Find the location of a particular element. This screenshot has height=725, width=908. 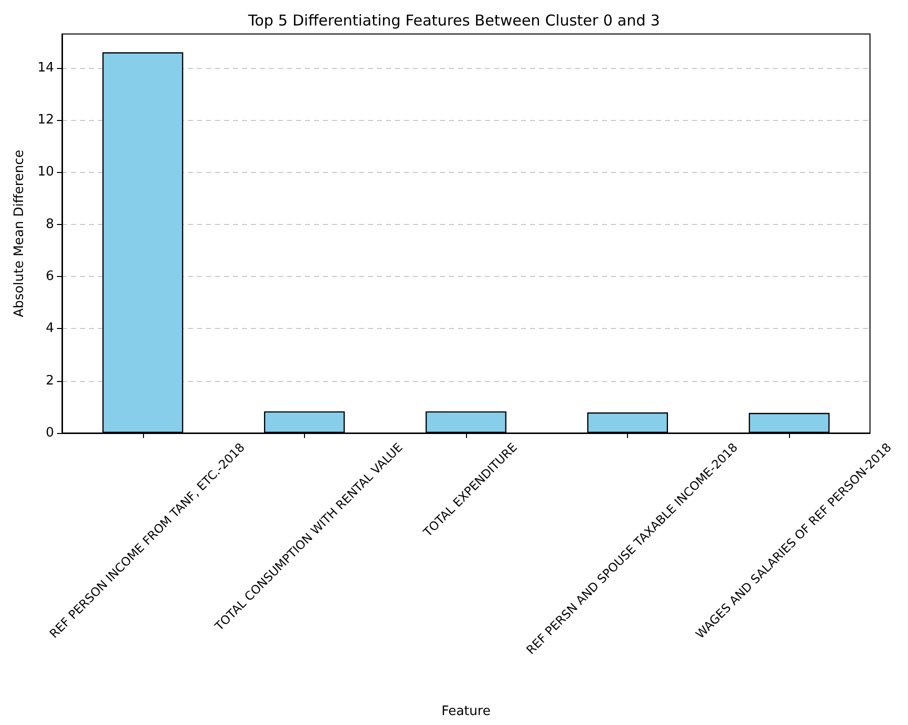

chart-title: Top 5 Differentiating Features Between Cluster 0 and 3 is located at coordinates (453, 21).